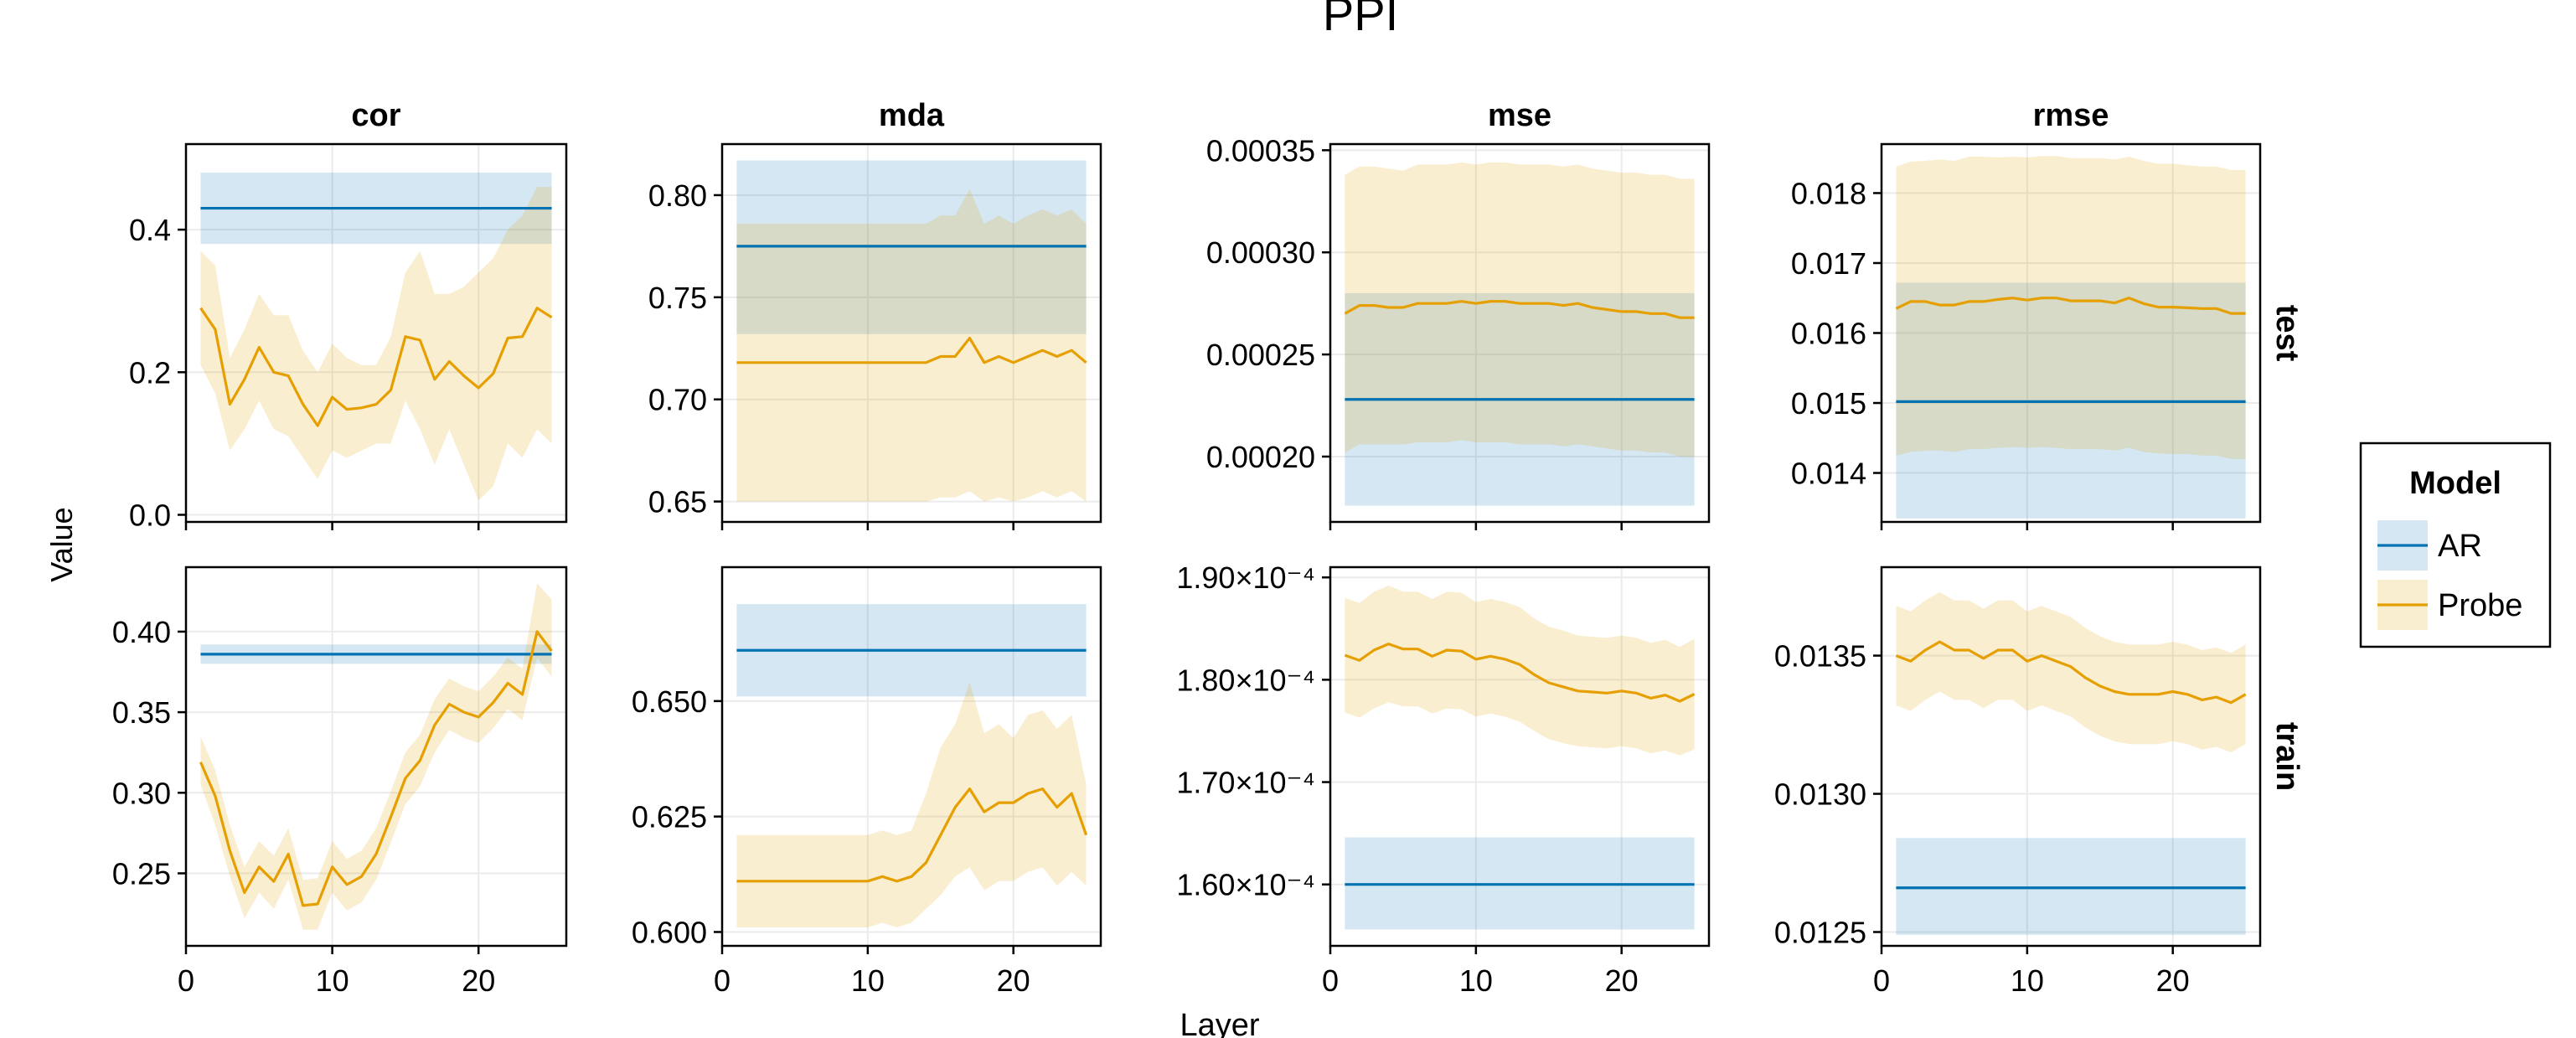 This screenshot has height=1038, width=2576. Describe the element at coordinates (1820, 657) in the screenshot. I see `y-tick-label: 0.0135` at that location.